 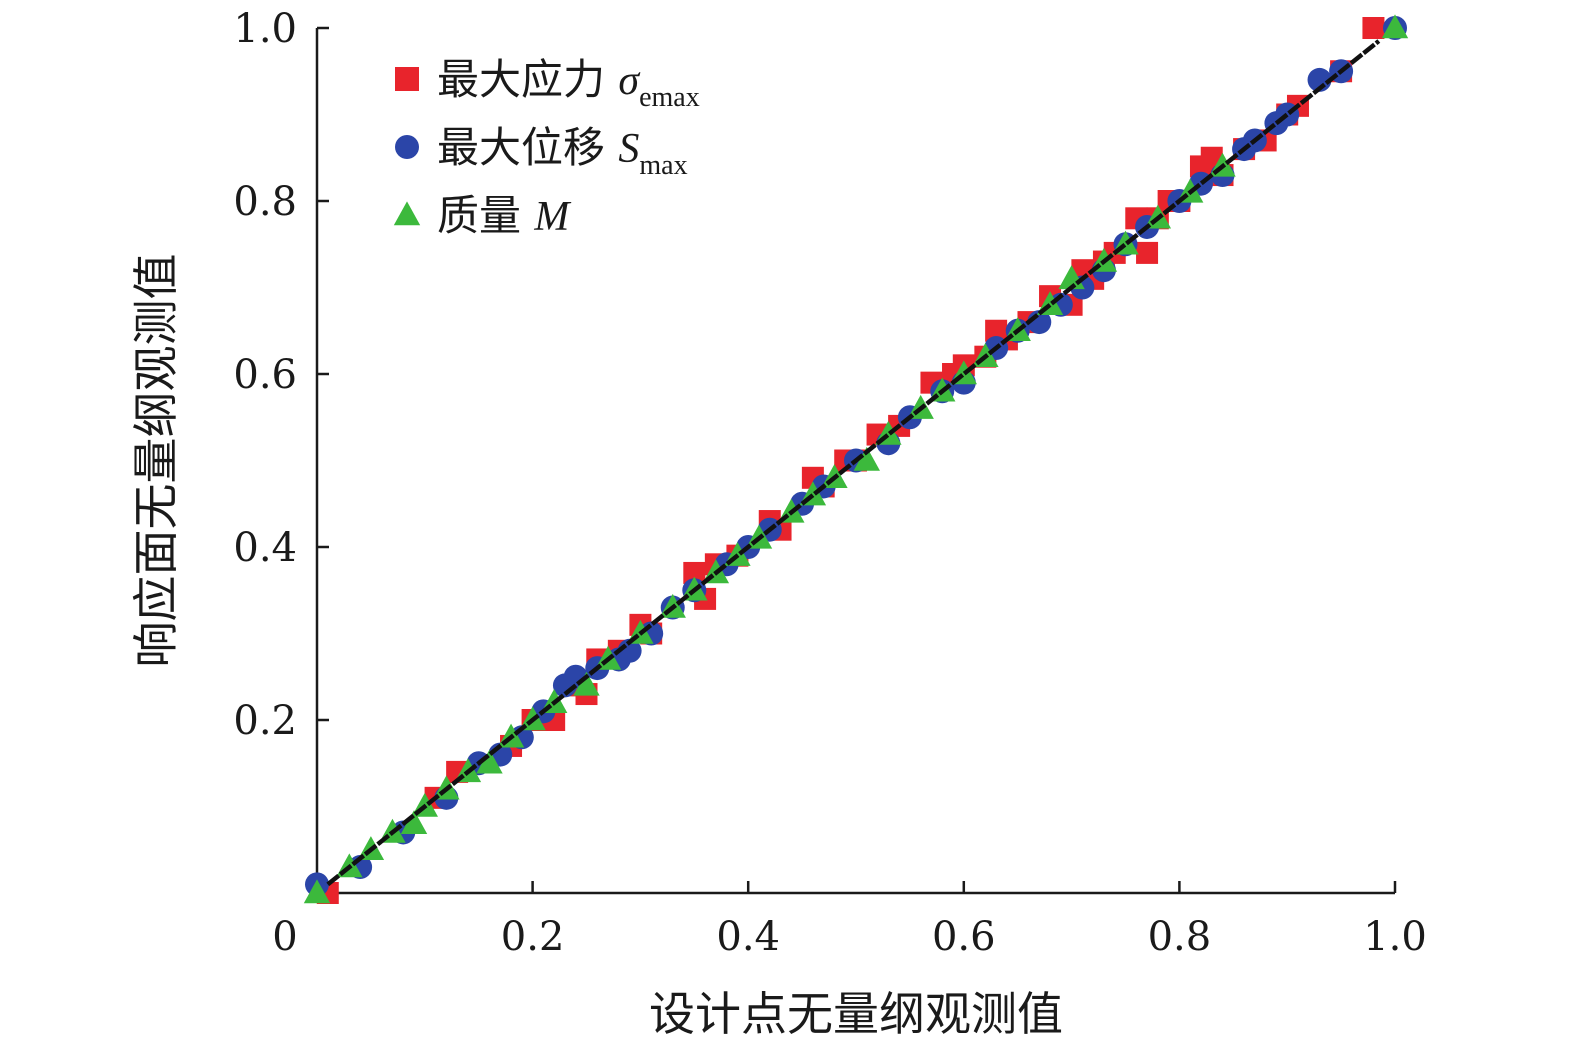 I want to click on legend-label-symbol: M, so click(x=552, y=217).